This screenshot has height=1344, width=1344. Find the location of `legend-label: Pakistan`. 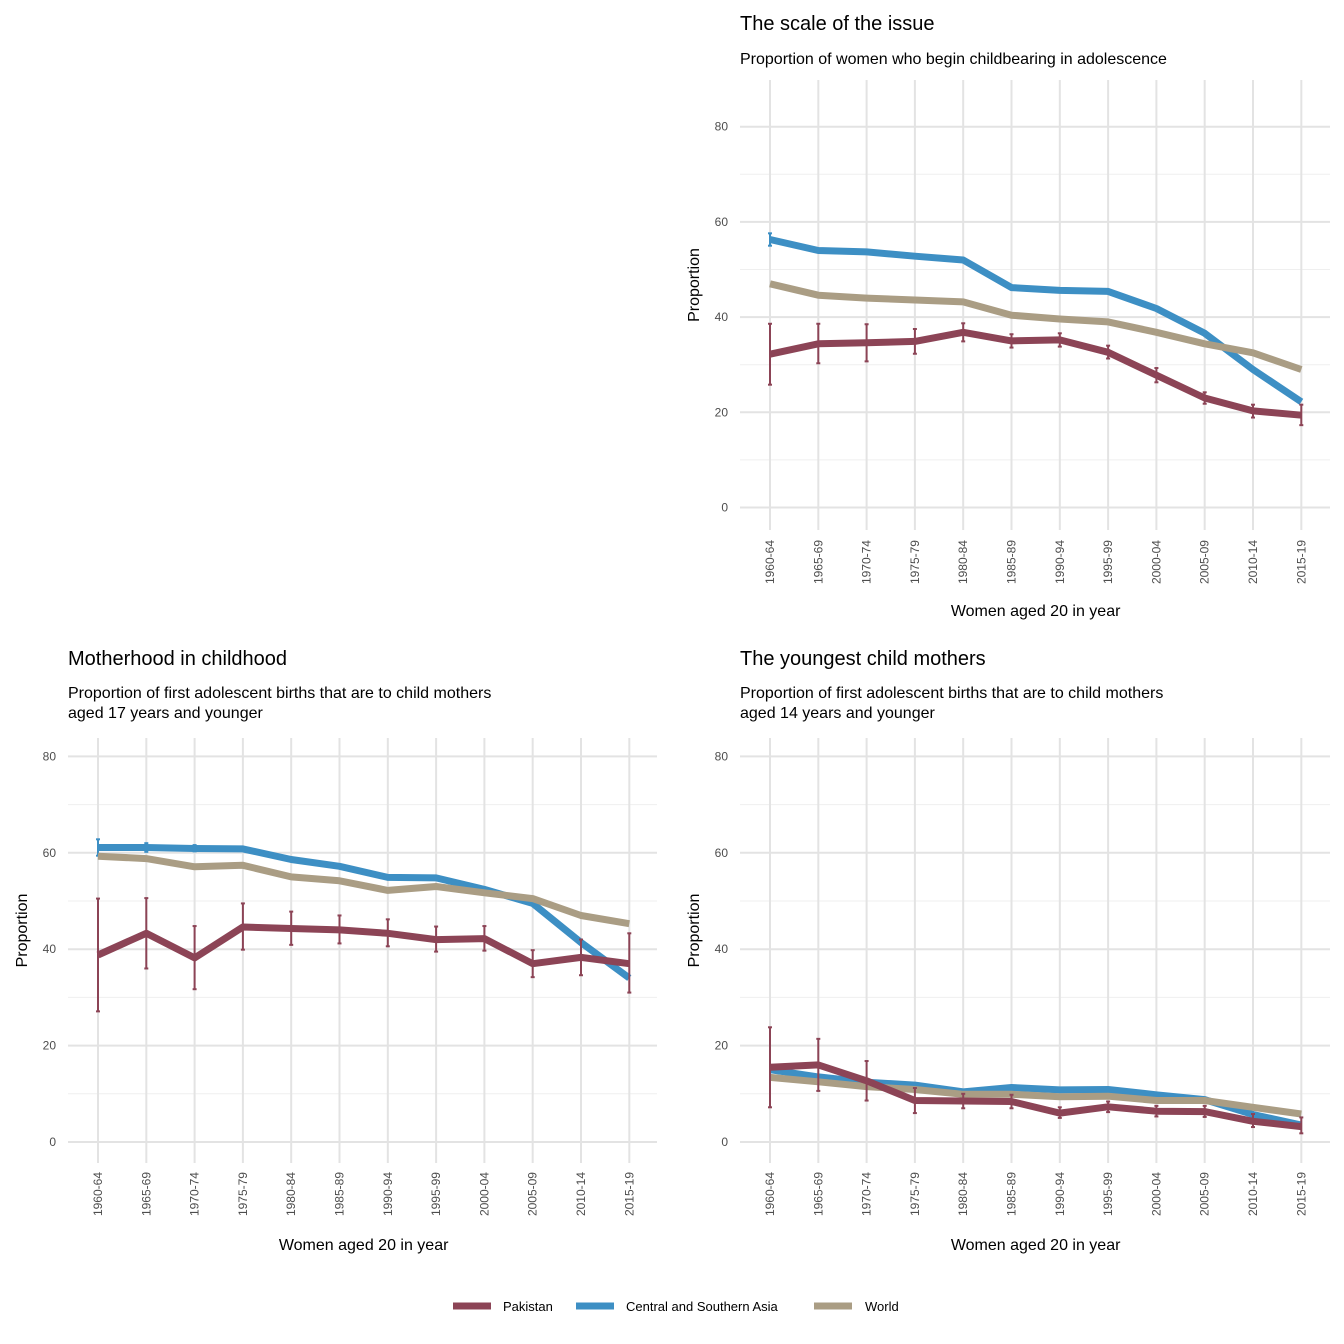

legend-label: Pakistan is located at coordinates (528, 1306).